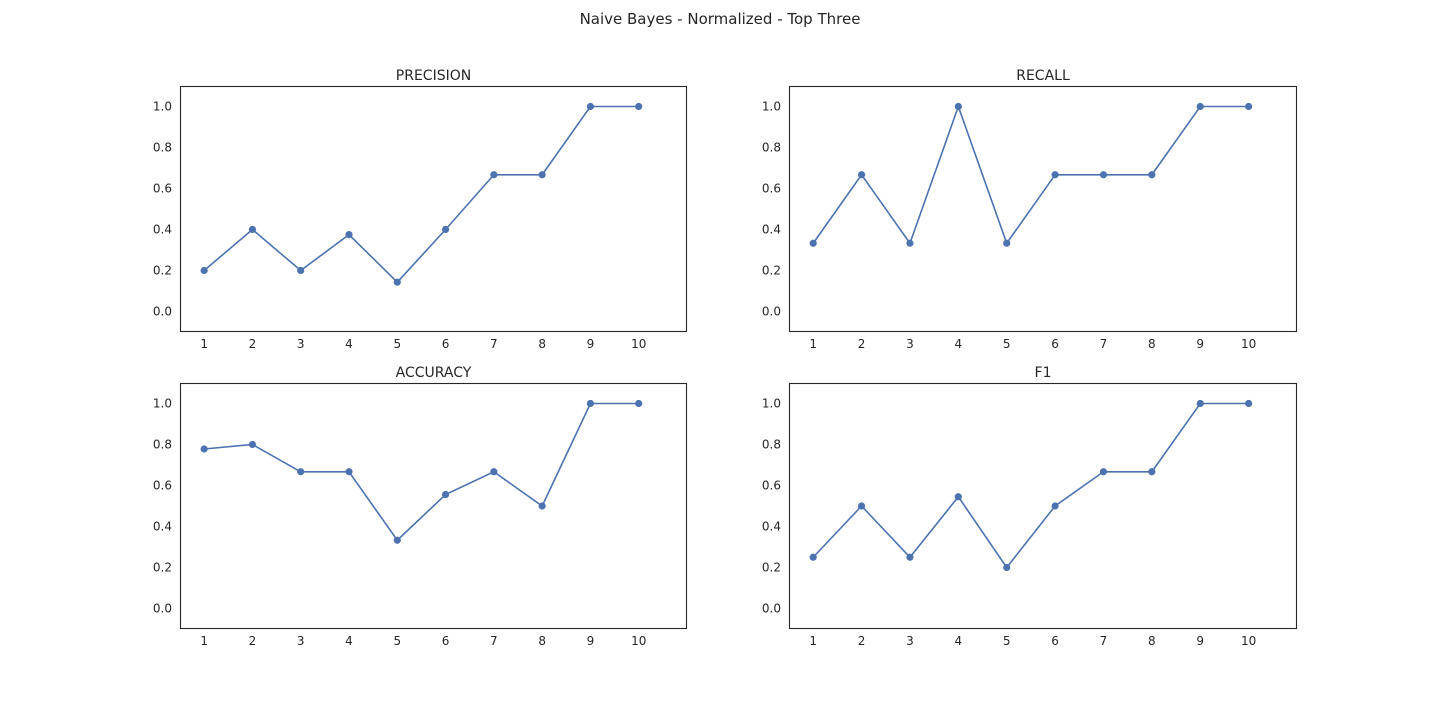 This screenshot has height=720, width=1440. Describe the element at coordinates (433, 76) in the screenshot. I see `panel-title: PRECISION` at that location.